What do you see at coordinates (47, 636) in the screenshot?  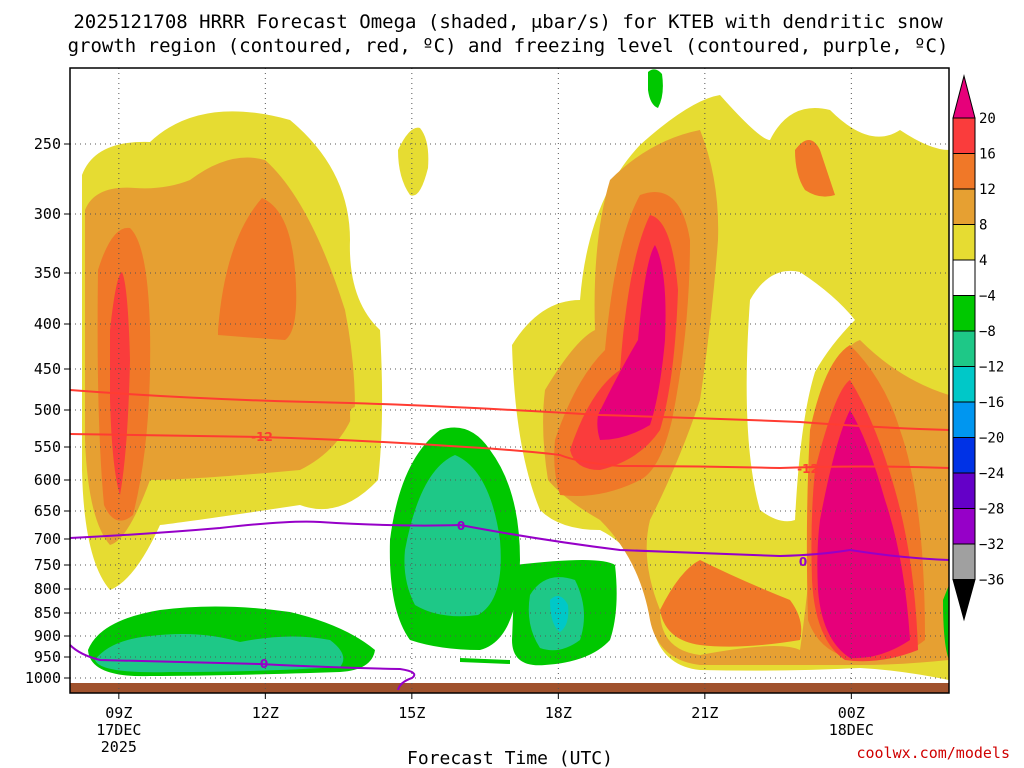 I see `y-tick-label-900: 900` at bounding box center [47, 636].